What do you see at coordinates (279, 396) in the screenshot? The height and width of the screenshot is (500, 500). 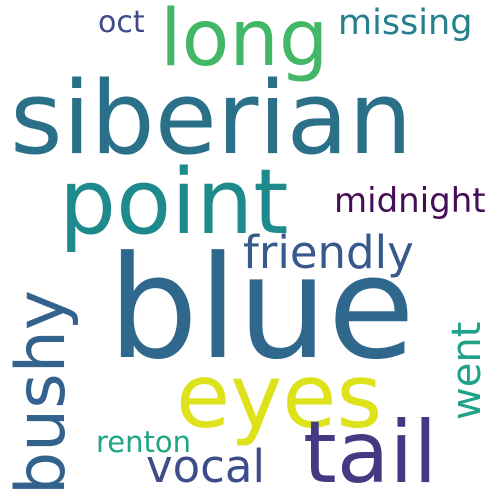 I see `word-eyes: eyes` at bounding box center [279, 396].